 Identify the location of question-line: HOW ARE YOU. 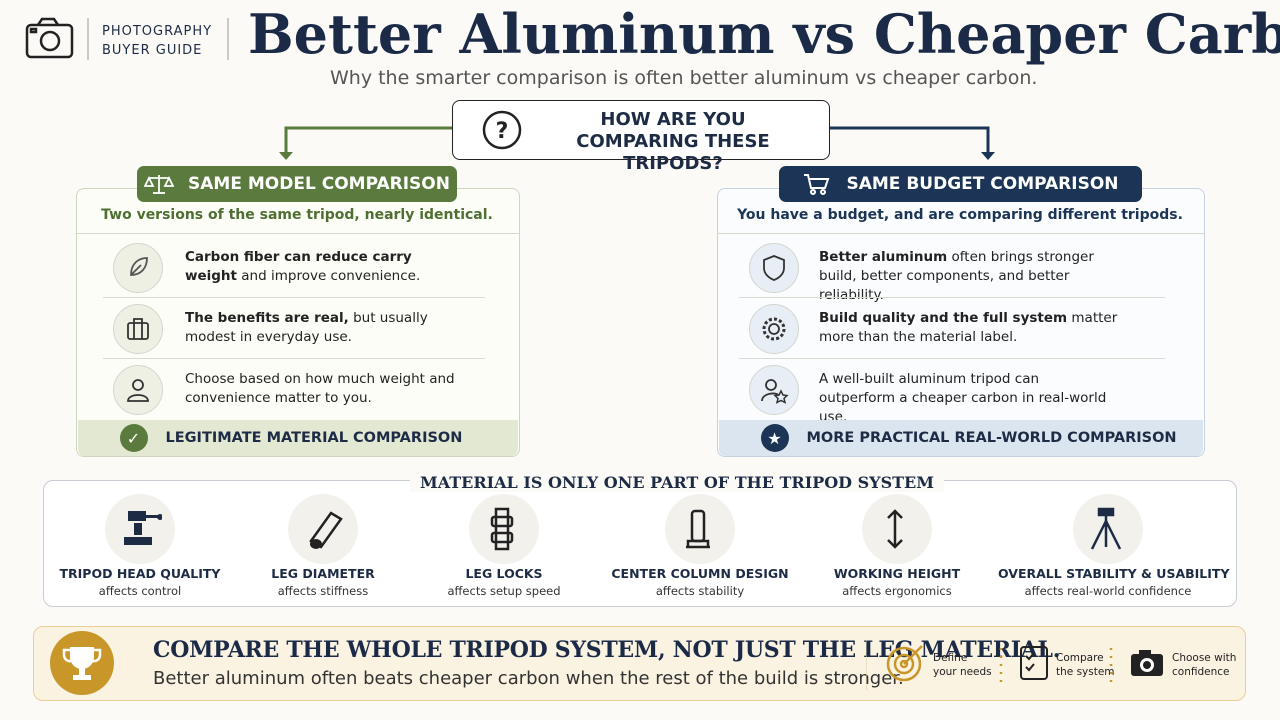
(673, 119).